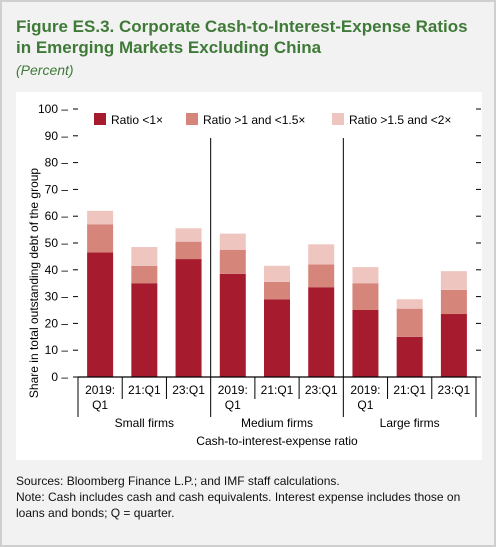 Image resolution: width=496 pixels, height=547 pixels. What do you see at coordinates (137, 120) in the screenshot?
I see `legend-label-1: Ratio <1×` at bounding box center [137, 120].